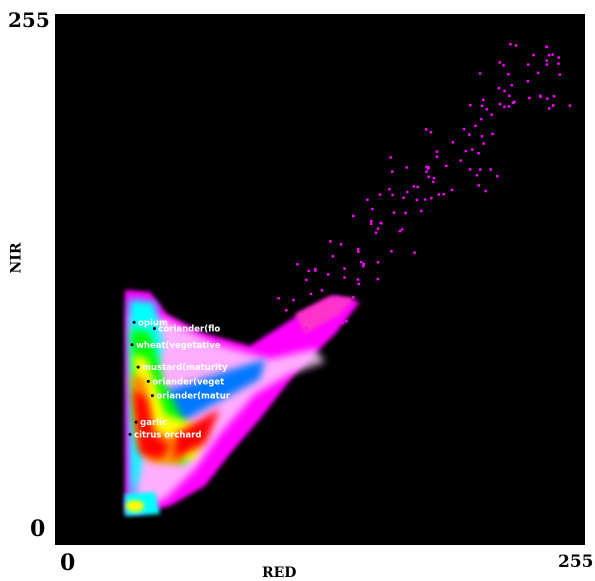 The image size is (595, 581). What do you see at coordinates (193, 397) in the screenshot?
I see `class-label: oriander(matur` at bounding box center [193, 397].